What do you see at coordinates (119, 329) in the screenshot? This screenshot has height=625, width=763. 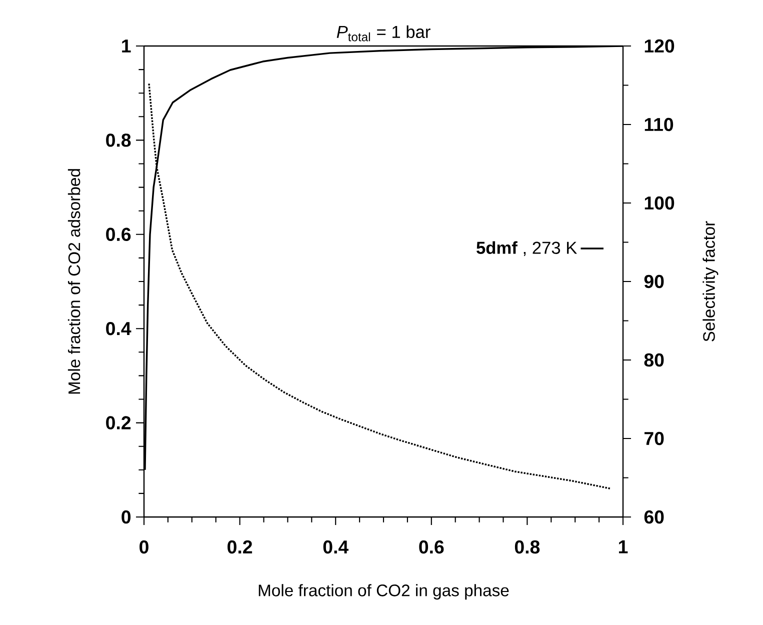 I see `y-tick-label: 0.4` at bounding box center [119, 329].